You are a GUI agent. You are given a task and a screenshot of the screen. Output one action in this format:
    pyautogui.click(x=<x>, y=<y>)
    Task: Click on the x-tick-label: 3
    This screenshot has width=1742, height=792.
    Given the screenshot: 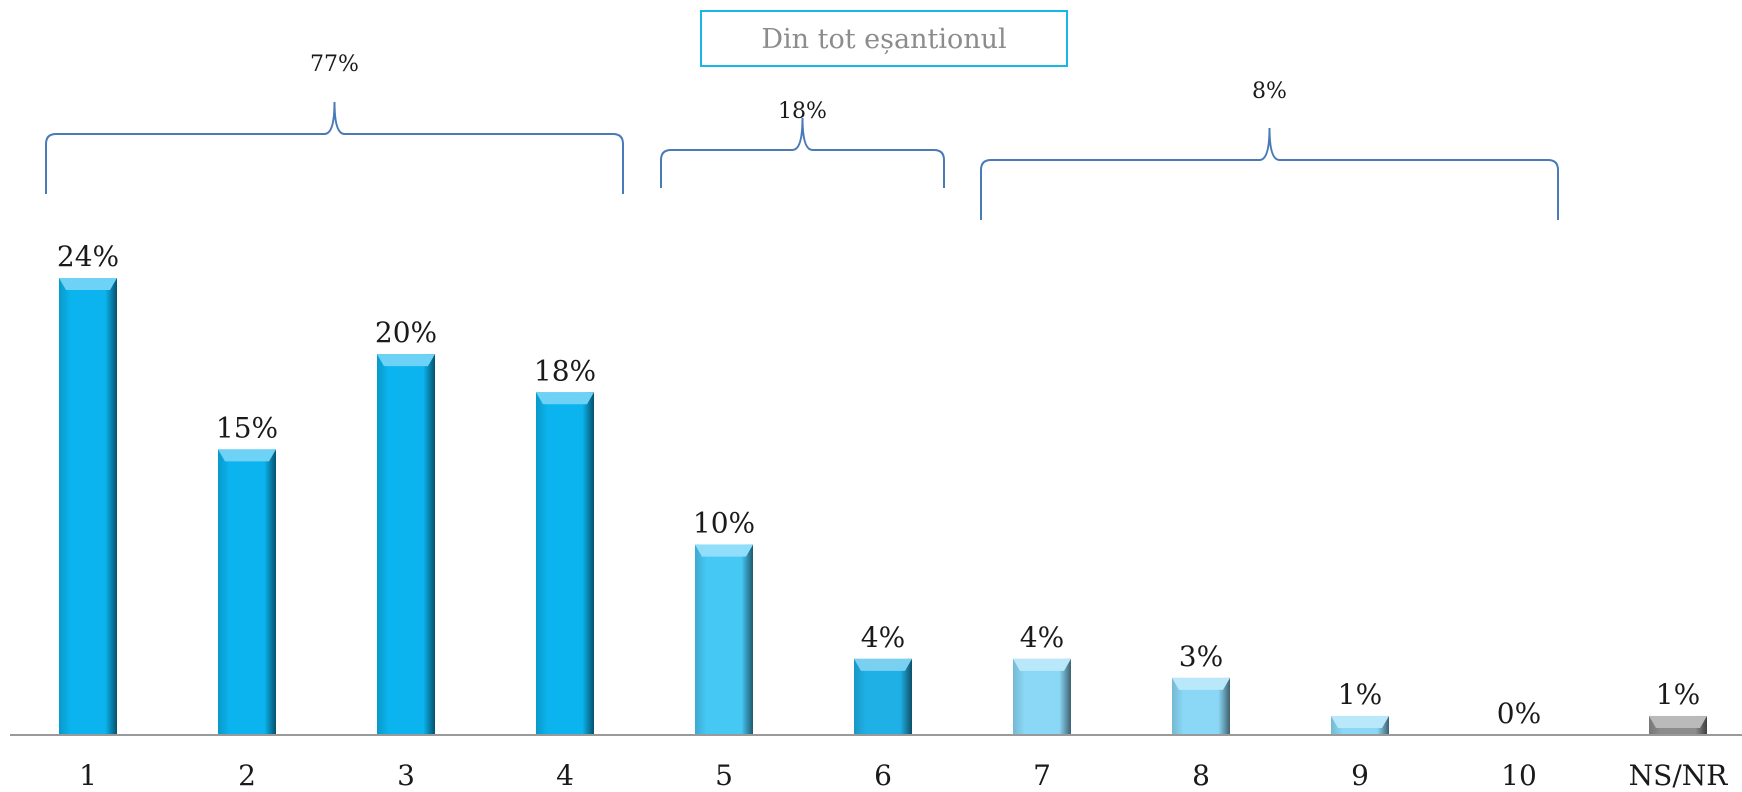 What is the action you would take?
    pyautogui.click(x=406, y=775)
    